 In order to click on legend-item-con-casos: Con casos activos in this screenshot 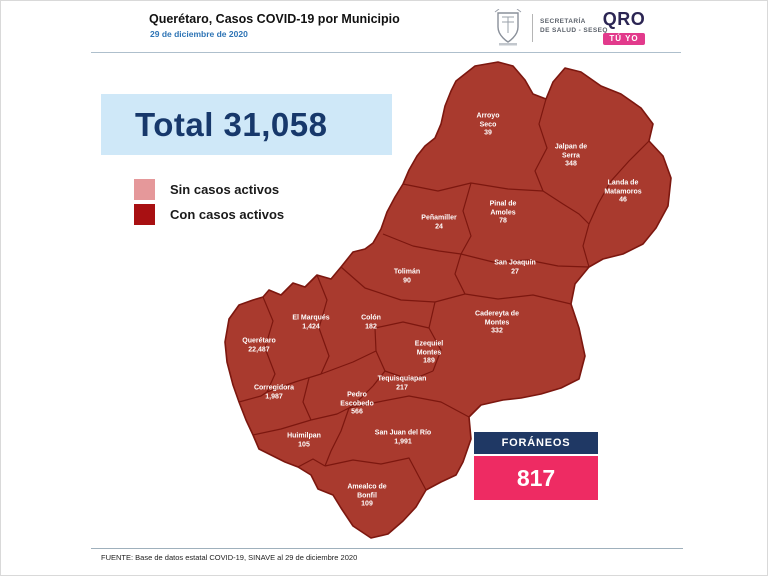, I will do `click(209, 214)`.